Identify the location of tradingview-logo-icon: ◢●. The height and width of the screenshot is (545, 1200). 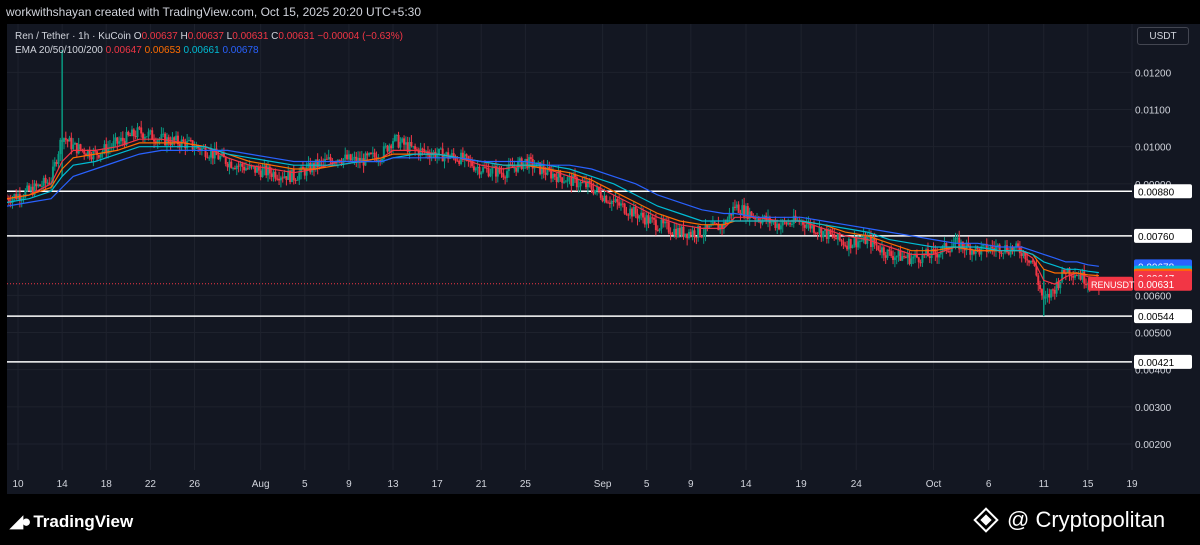
(20, 521).